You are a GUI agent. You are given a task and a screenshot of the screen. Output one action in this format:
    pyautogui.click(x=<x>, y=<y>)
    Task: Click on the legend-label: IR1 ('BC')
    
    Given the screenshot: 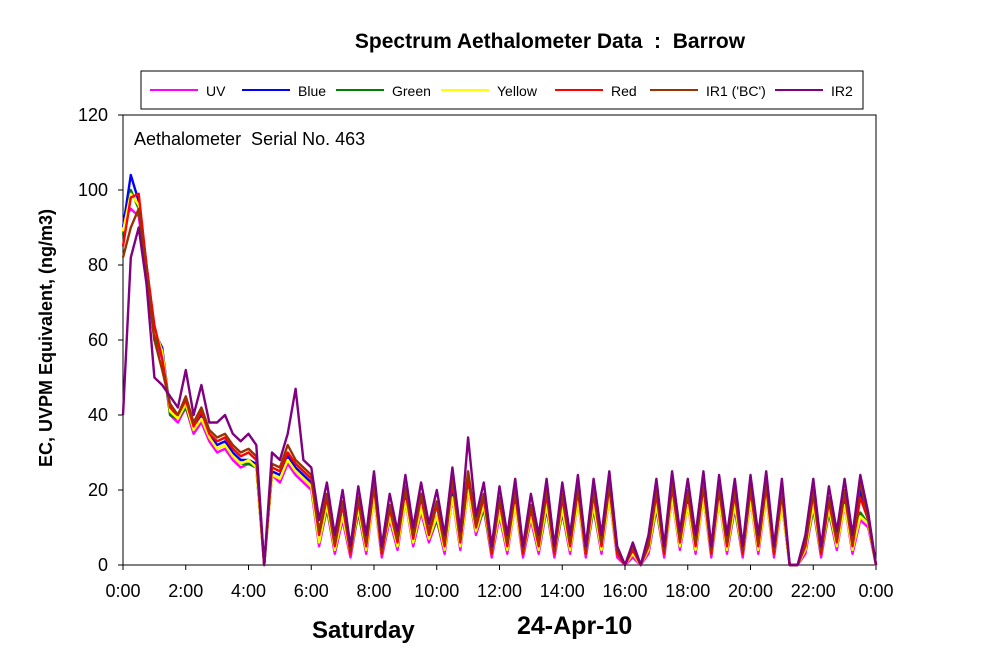 What is the action you would take?
    pyautogui.click(x=736, y=91)
    